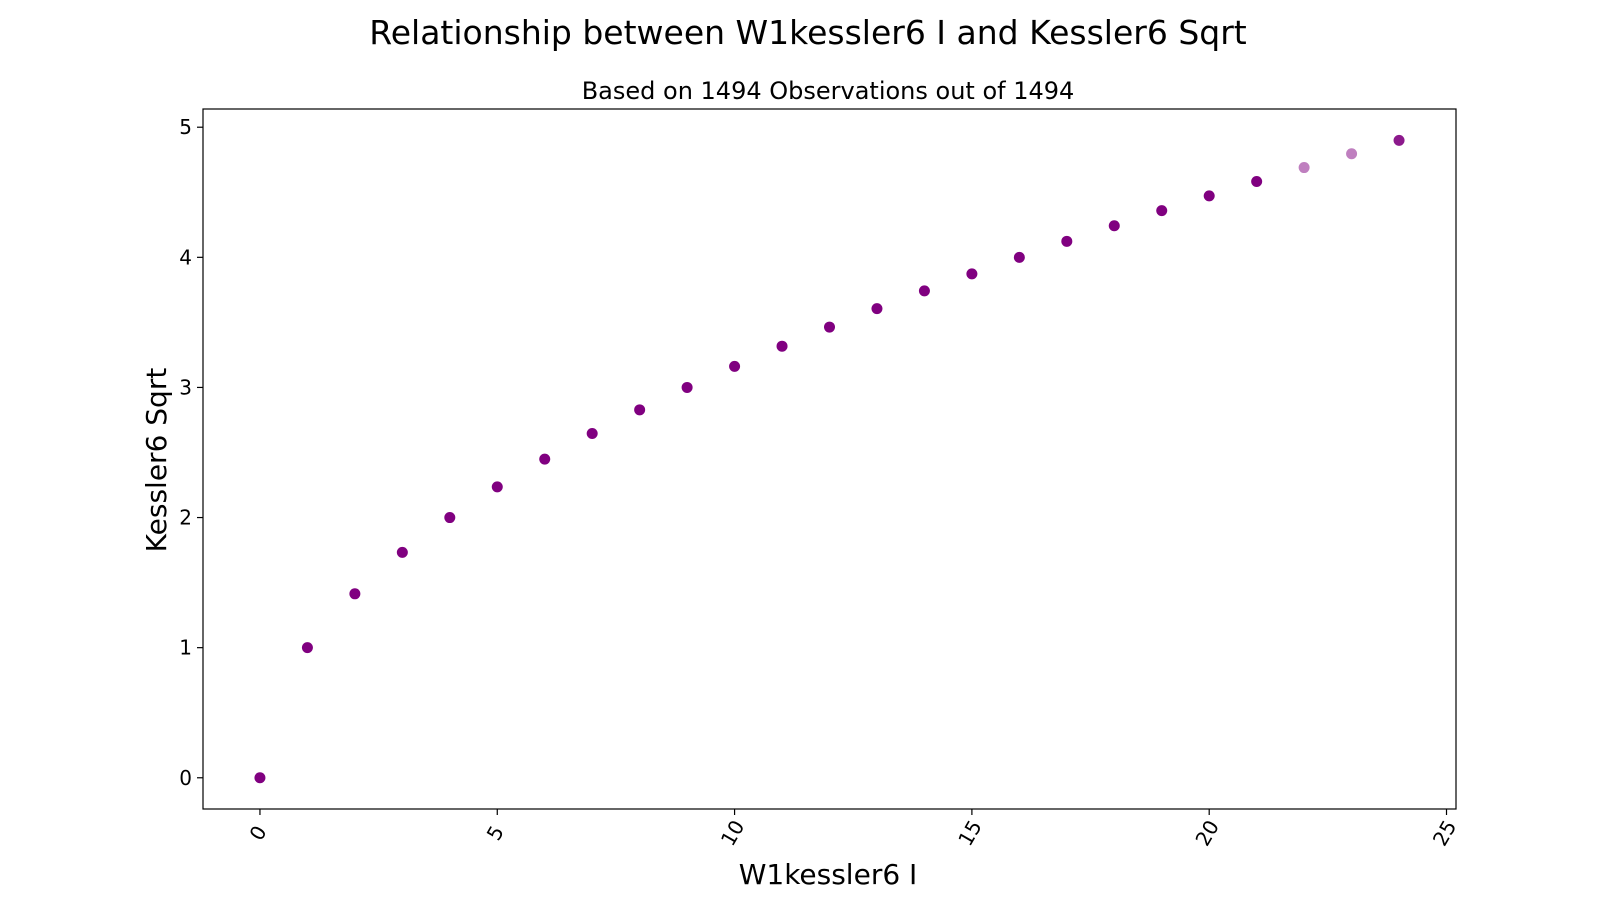 This screenshot has height=900, width=1600. I want to click on y-tick-label-2: 2, so click(185, 518).